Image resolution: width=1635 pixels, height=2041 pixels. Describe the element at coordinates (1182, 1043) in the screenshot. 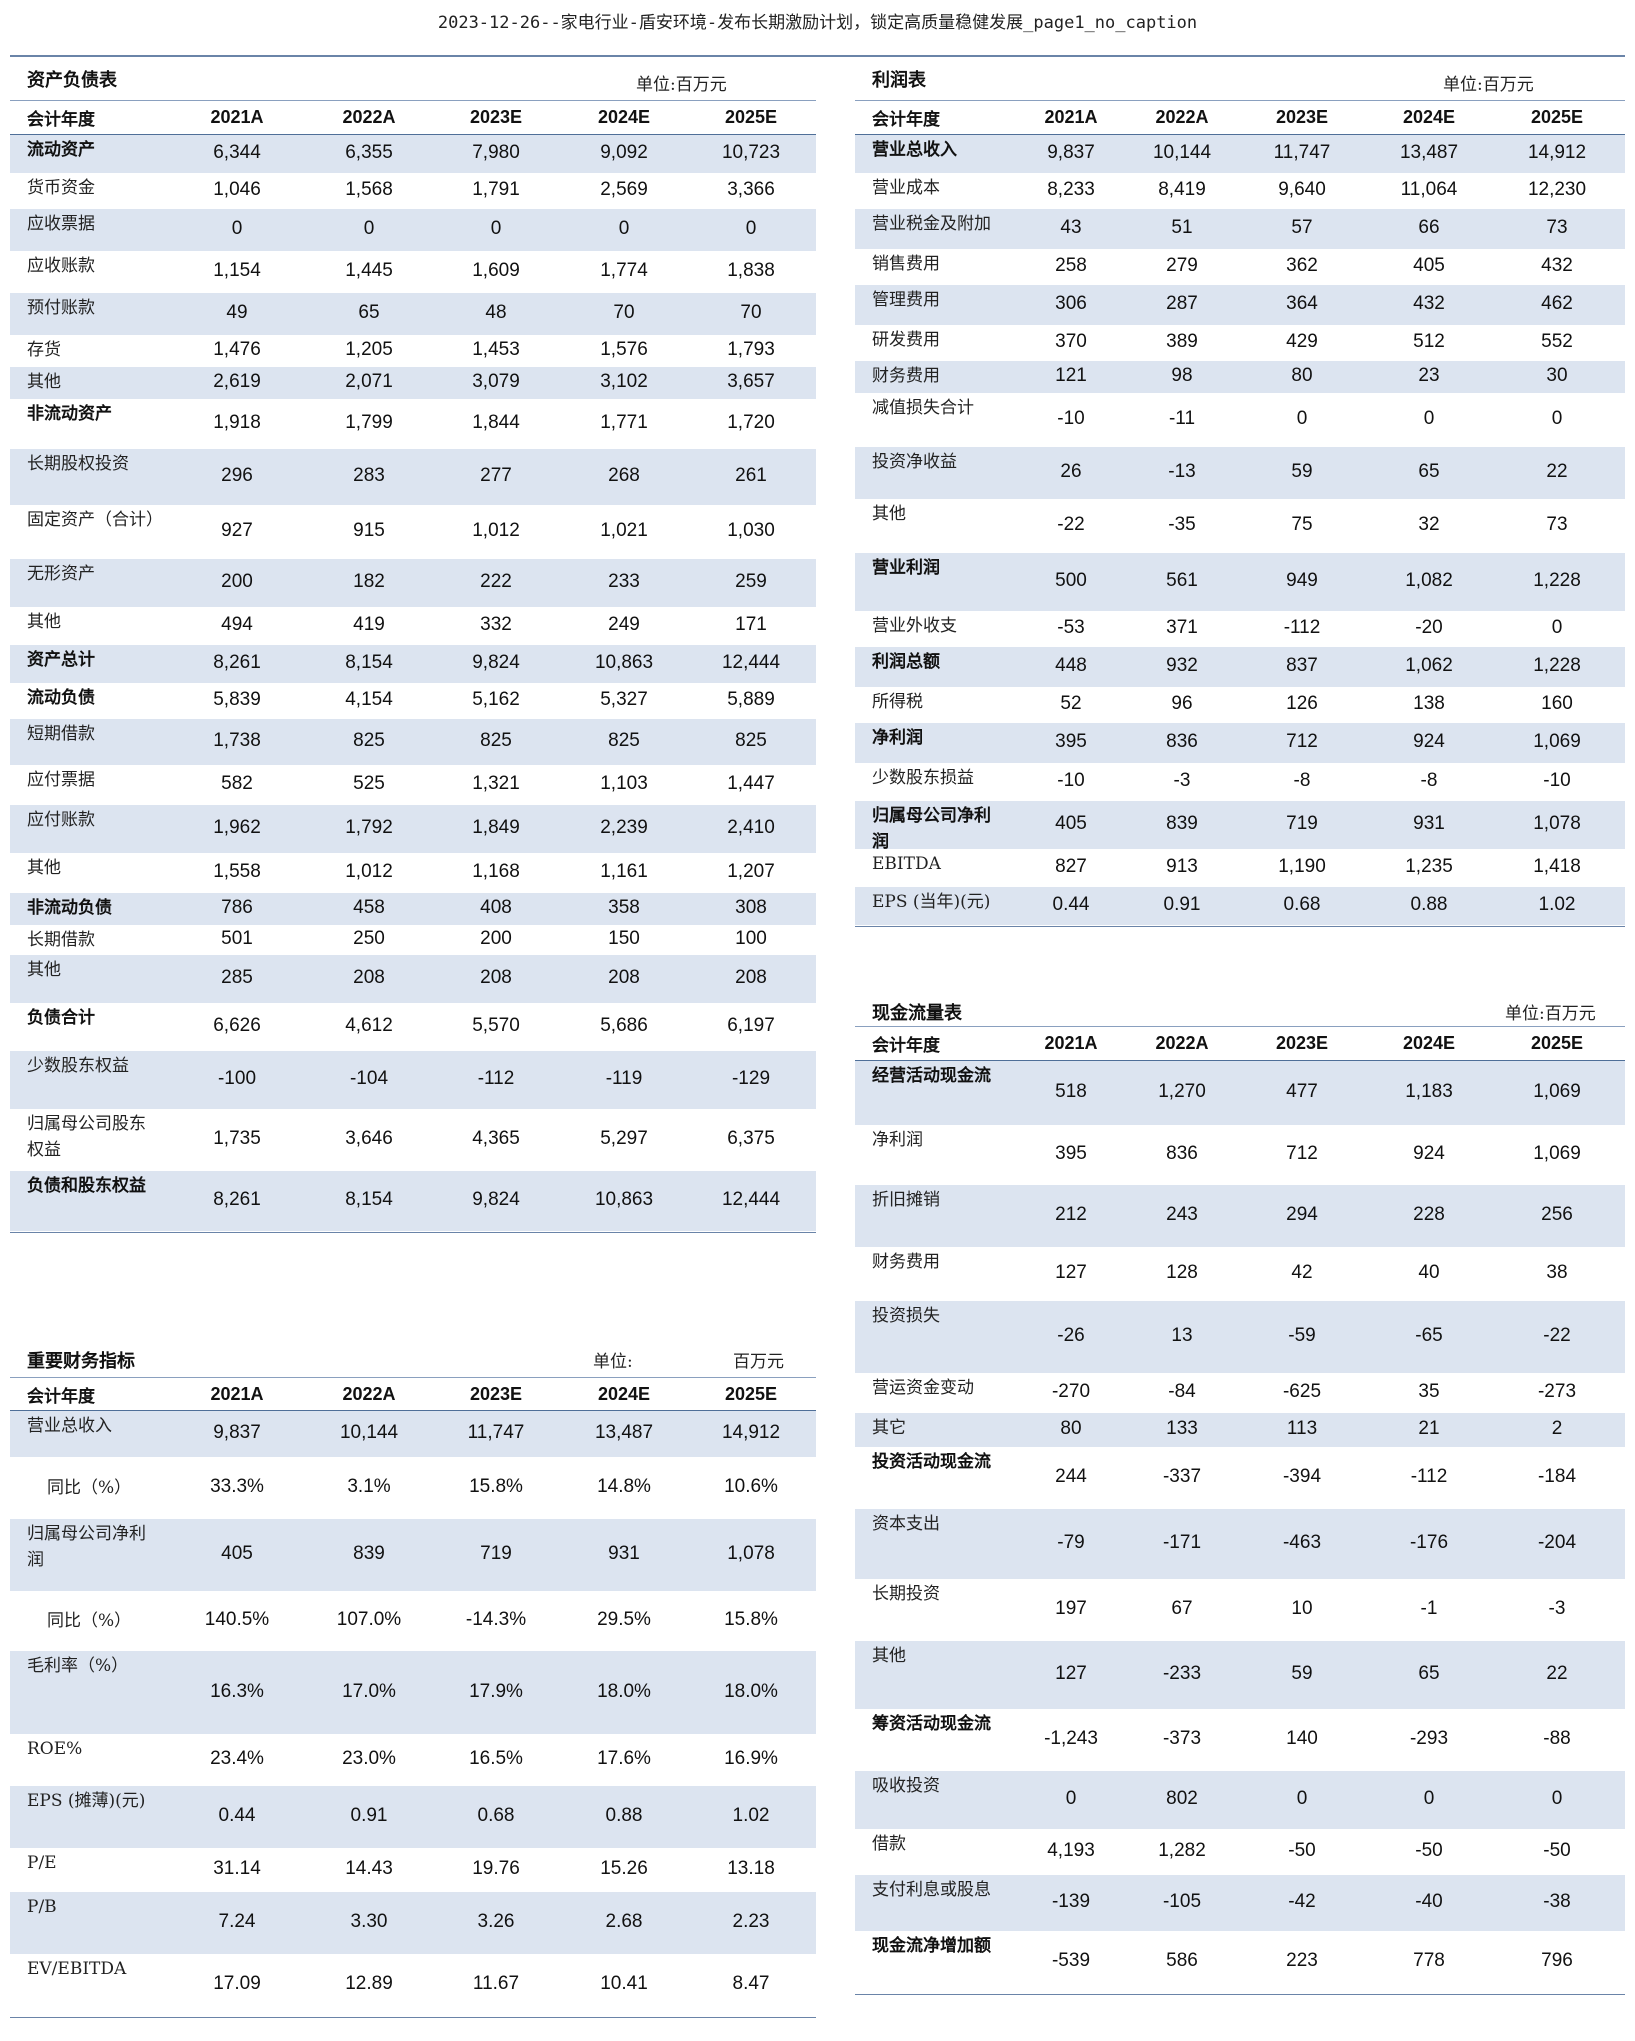

I see `year-header: 2022A` at that location.